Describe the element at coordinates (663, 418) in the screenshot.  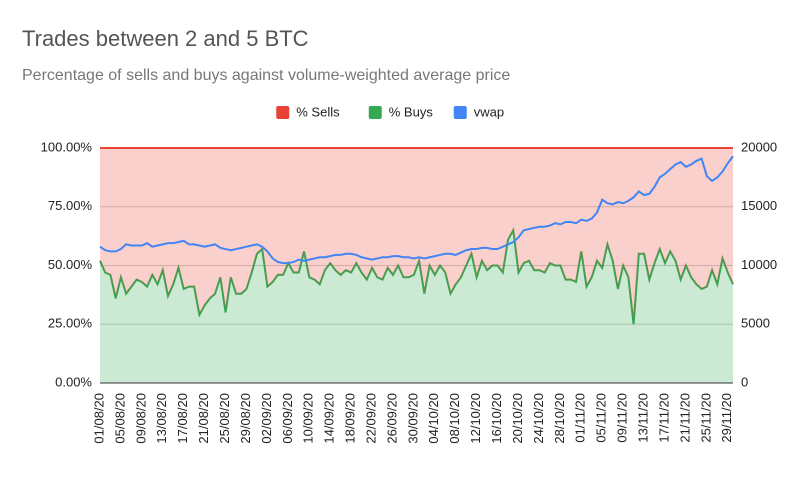
I see `x-tick-label: 17/11/20` at that location.